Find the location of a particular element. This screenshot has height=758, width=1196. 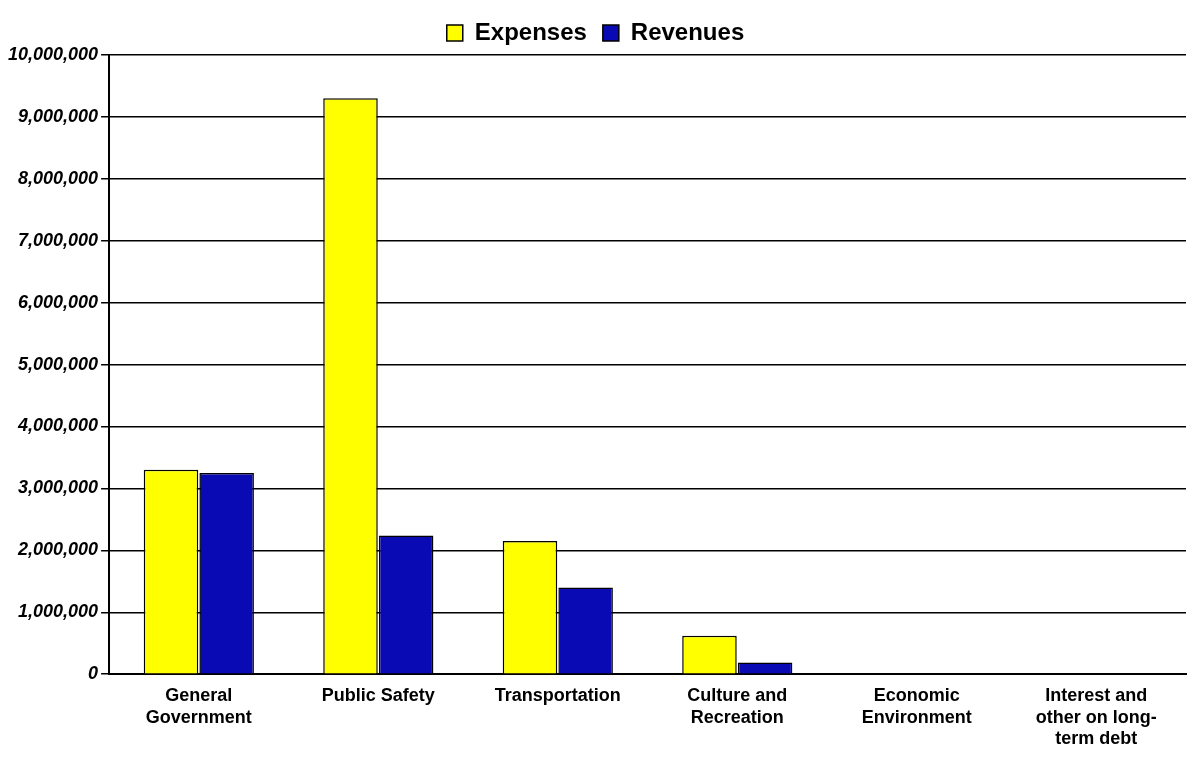

category-label: other on long- is located at coordinates (1096, 716).